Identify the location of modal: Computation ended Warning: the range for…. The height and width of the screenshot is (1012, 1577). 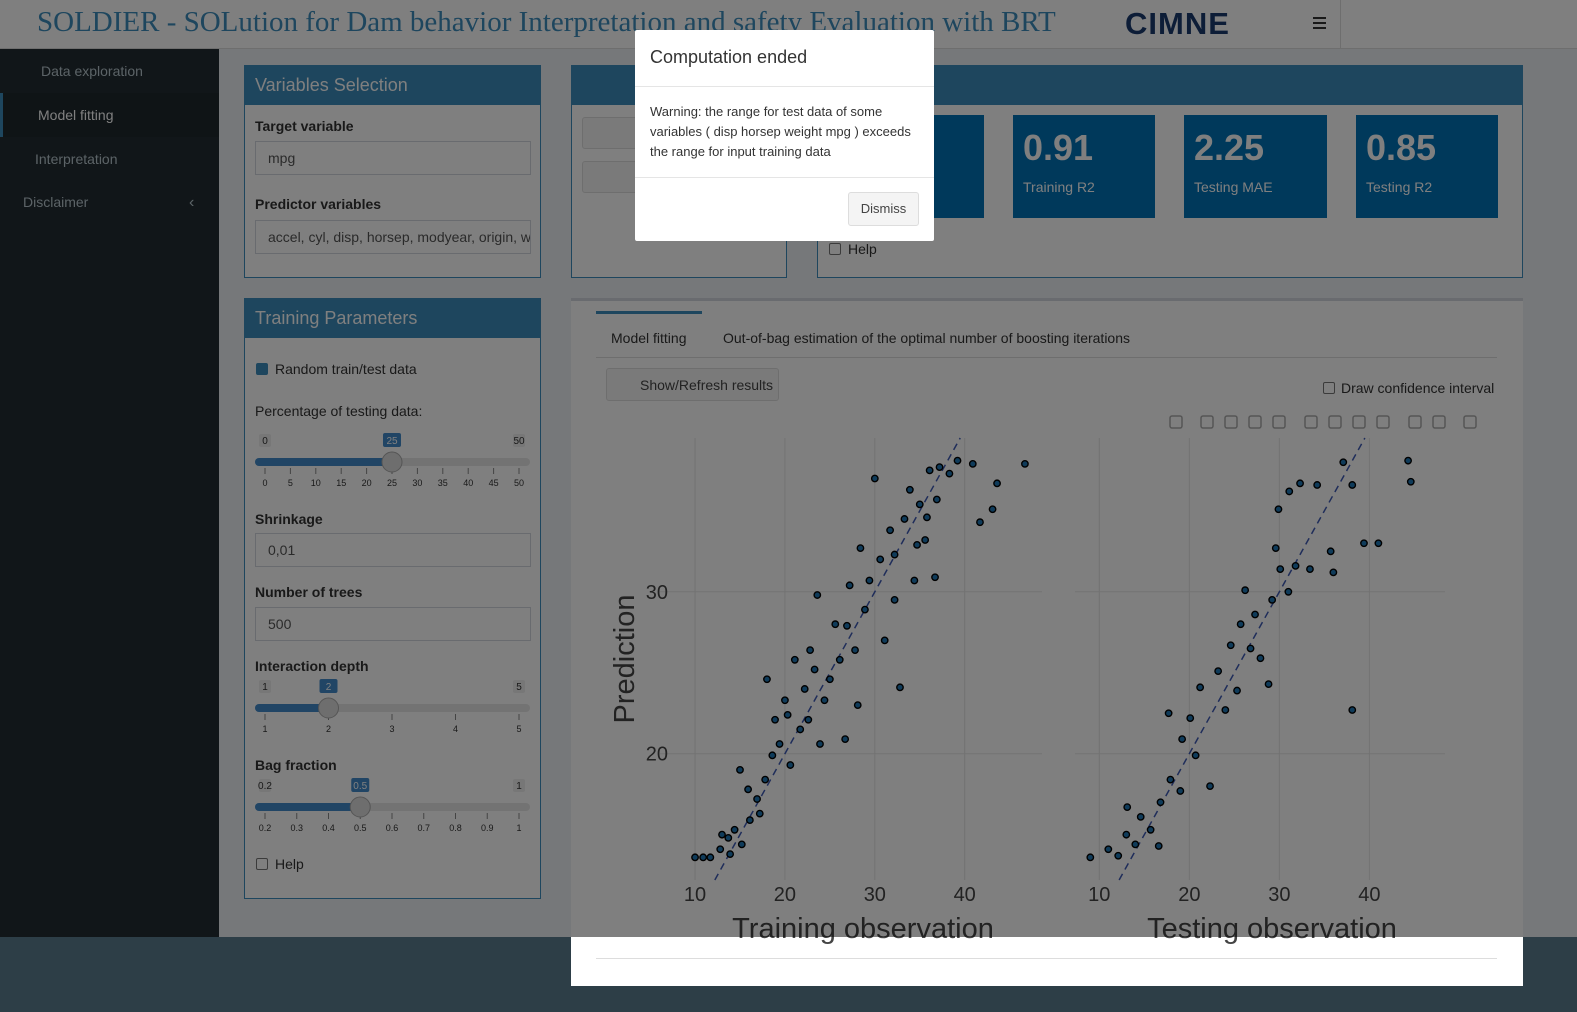
(784, 135).